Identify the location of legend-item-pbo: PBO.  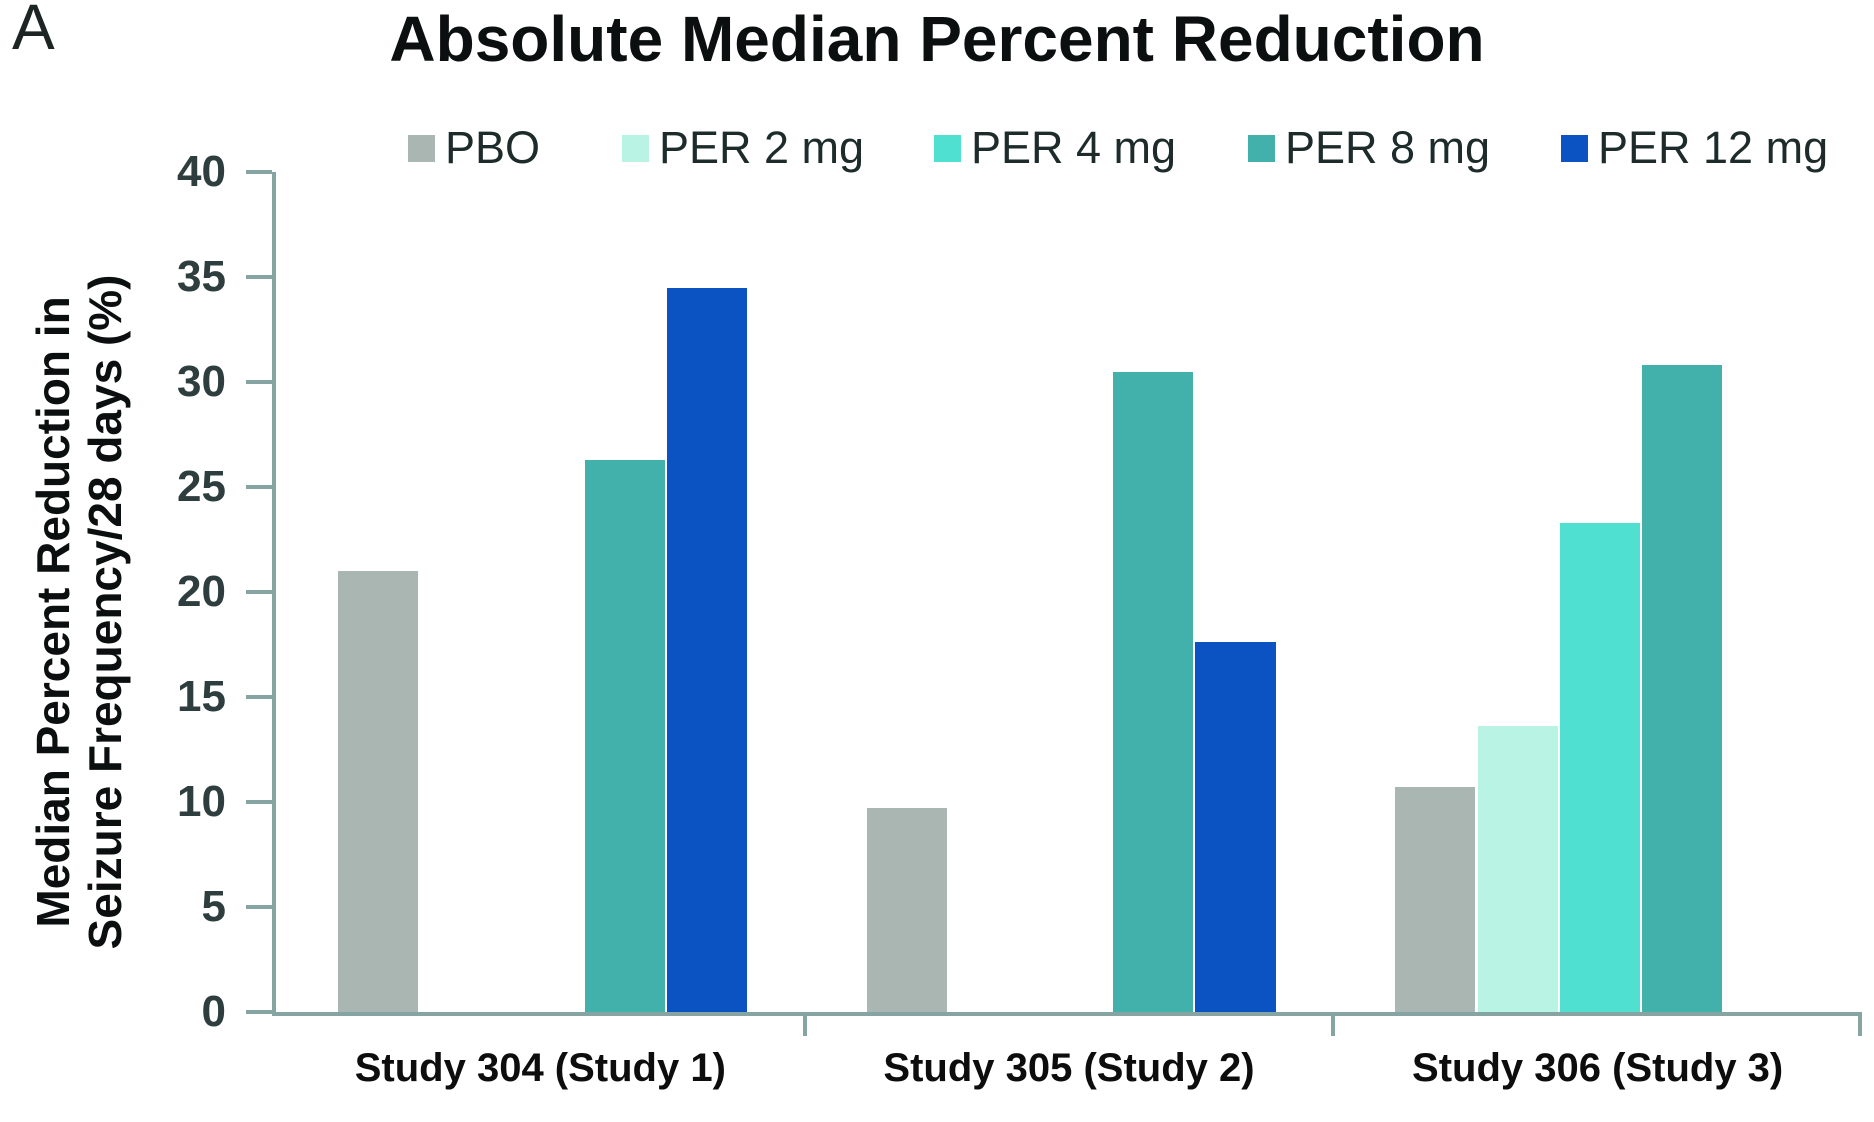
(474, 148).